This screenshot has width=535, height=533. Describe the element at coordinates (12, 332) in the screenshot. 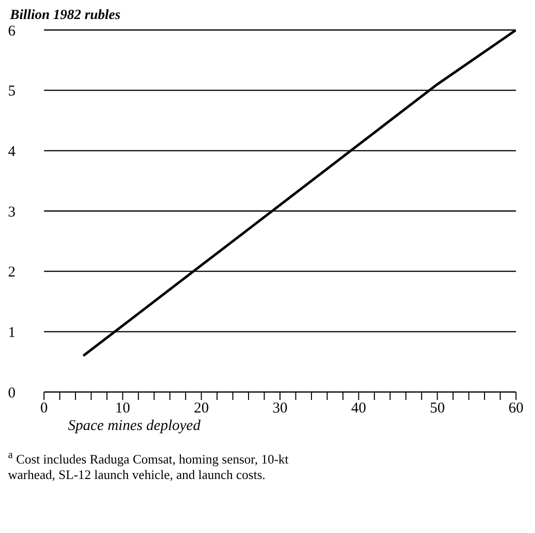

I see `y-tick-label: 1` at that location.